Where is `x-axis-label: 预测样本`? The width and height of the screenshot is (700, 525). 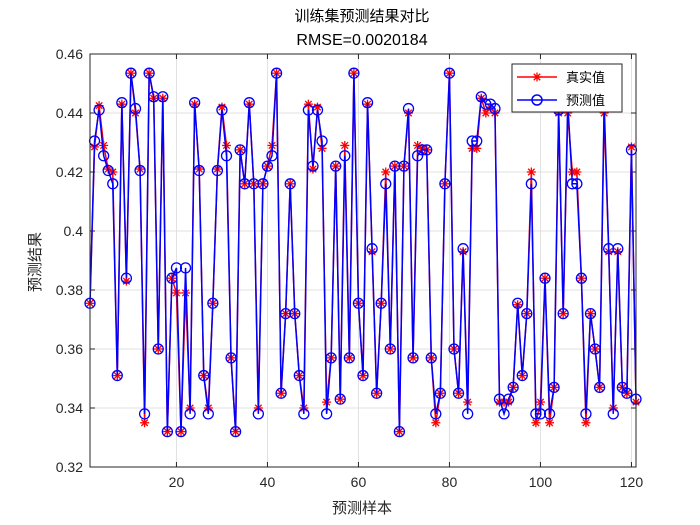
x-axis-label: 预测样本 is located at coordinates (362, 508).